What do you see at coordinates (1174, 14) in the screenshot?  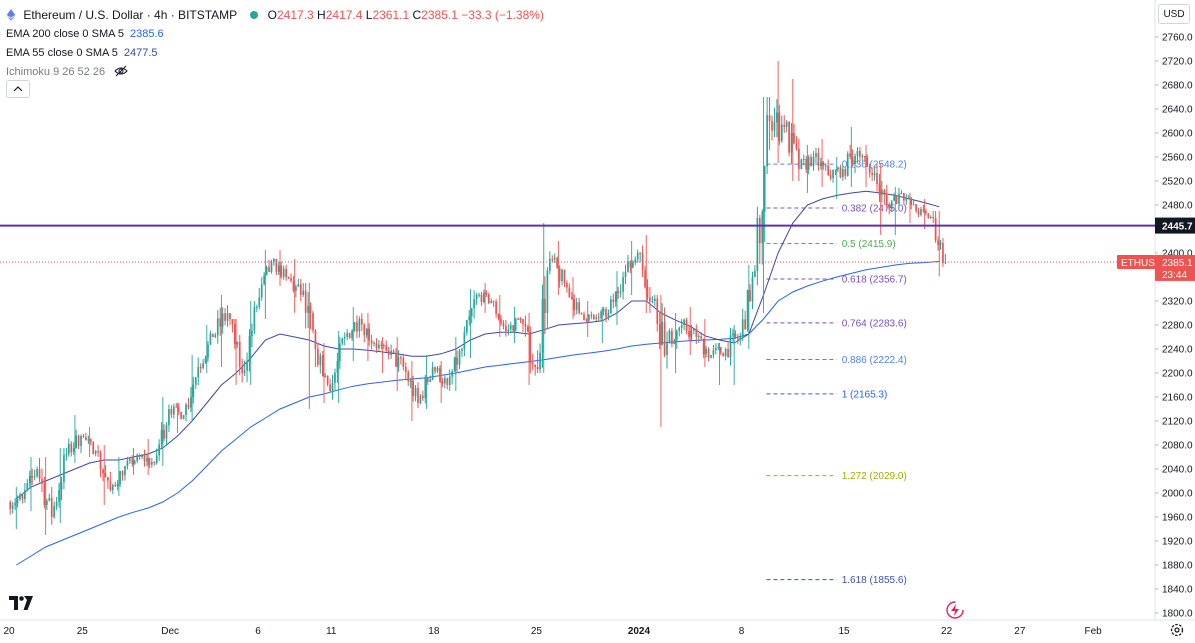 I see `currency-button: USD` at bounding box center [1174, 14].